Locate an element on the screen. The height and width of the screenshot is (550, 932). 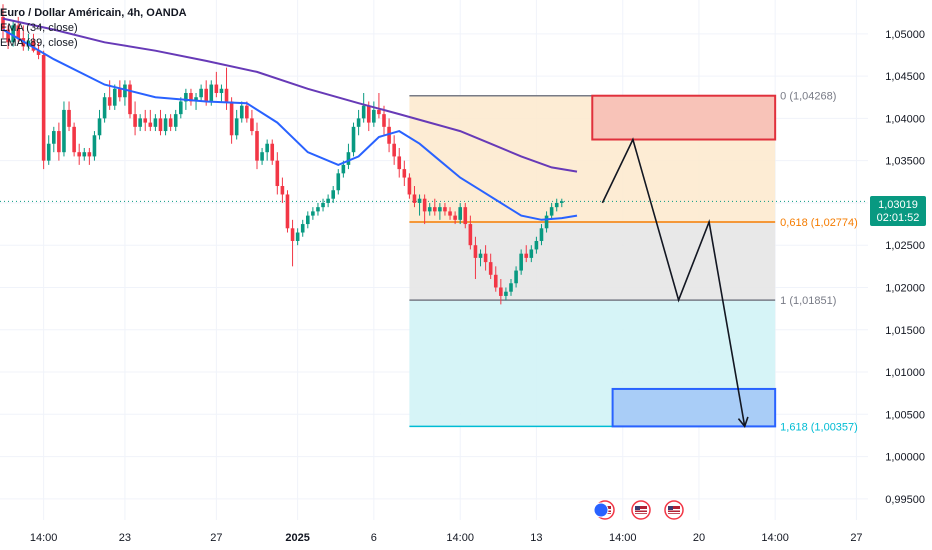
time-tick-label: 23 is located at coordinates (125, 538).